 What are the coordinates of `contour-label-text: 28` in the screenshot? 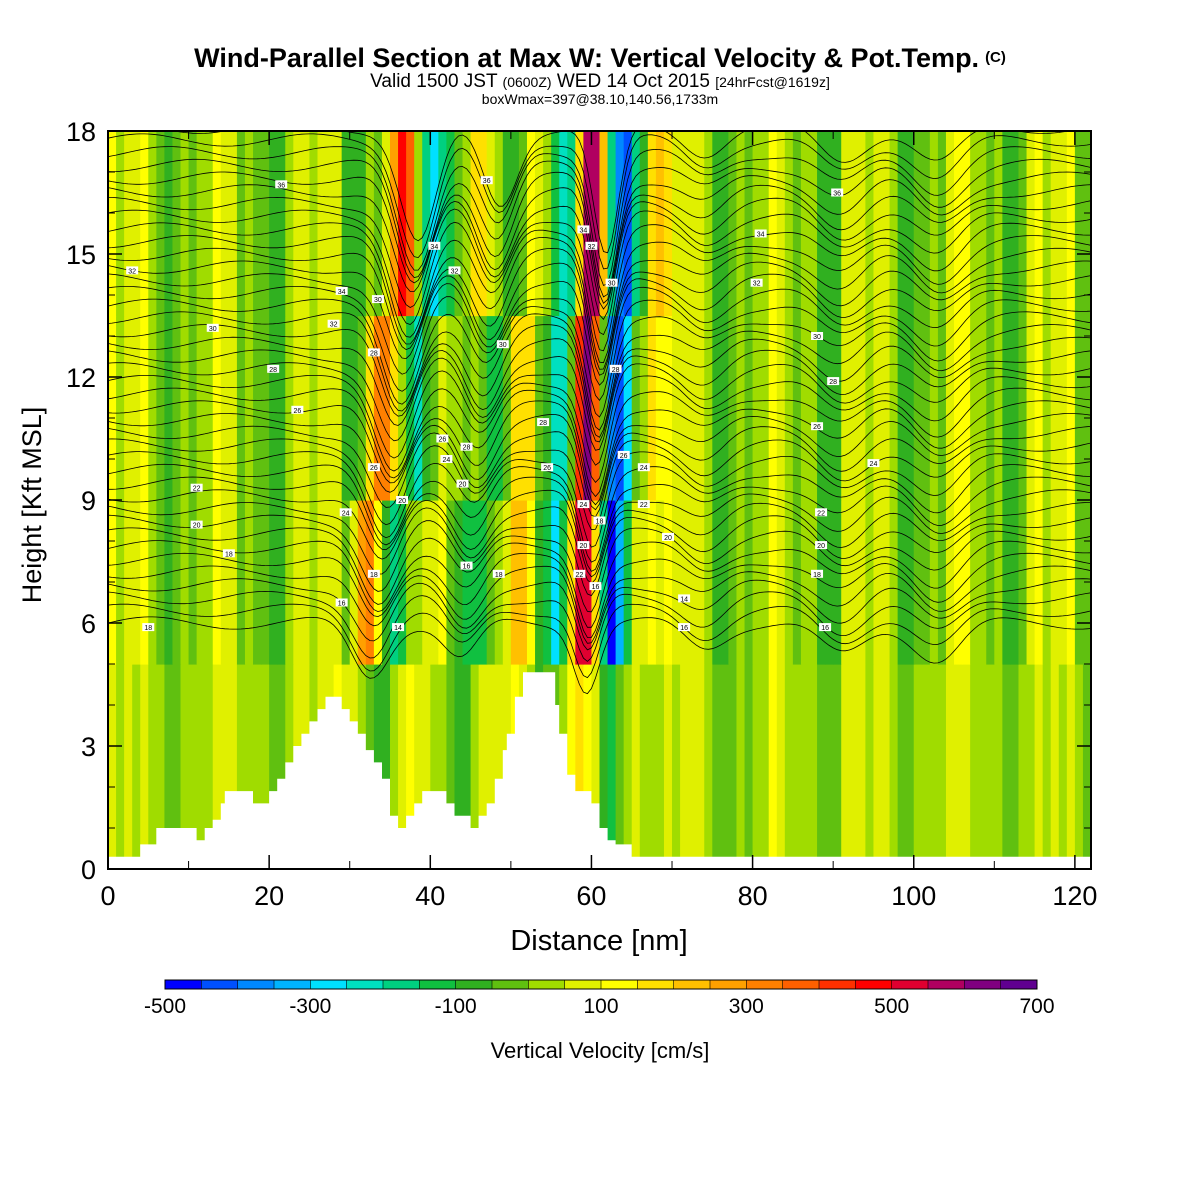 It's located at (543, 423).